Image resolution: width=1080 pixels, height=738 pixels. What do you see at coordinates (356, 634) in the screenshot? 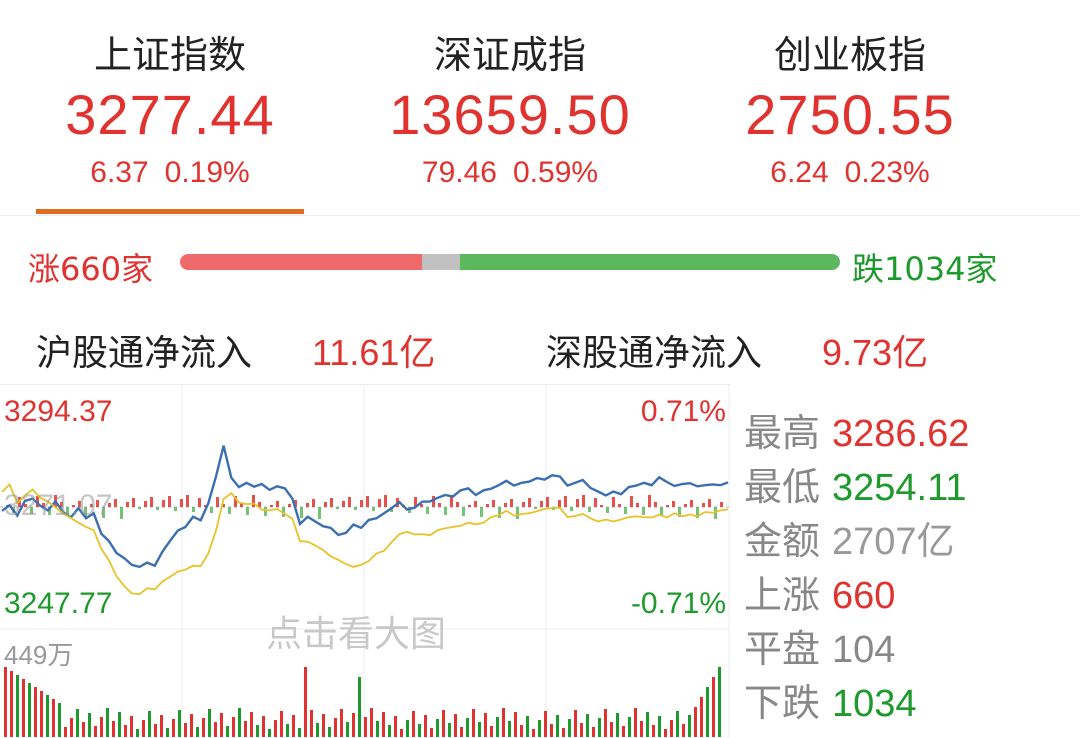
I see `view-large-chart-hint: 点击看大图` at bounding box center [356, 634].